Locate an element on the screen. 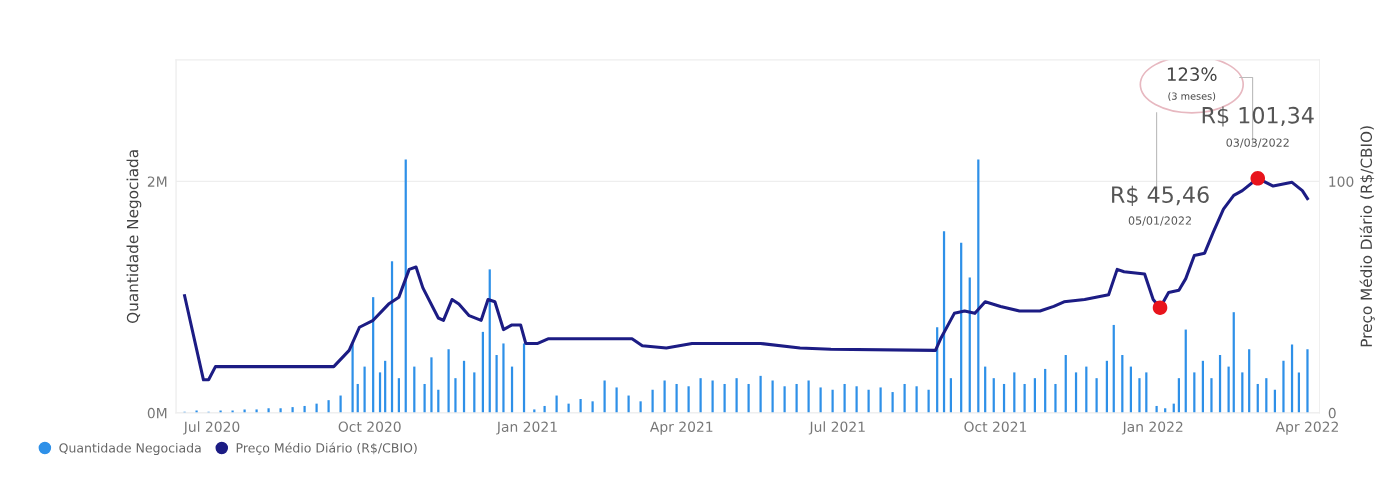  annotation: R$ 45,46 is located at coordinates (1160, 195).